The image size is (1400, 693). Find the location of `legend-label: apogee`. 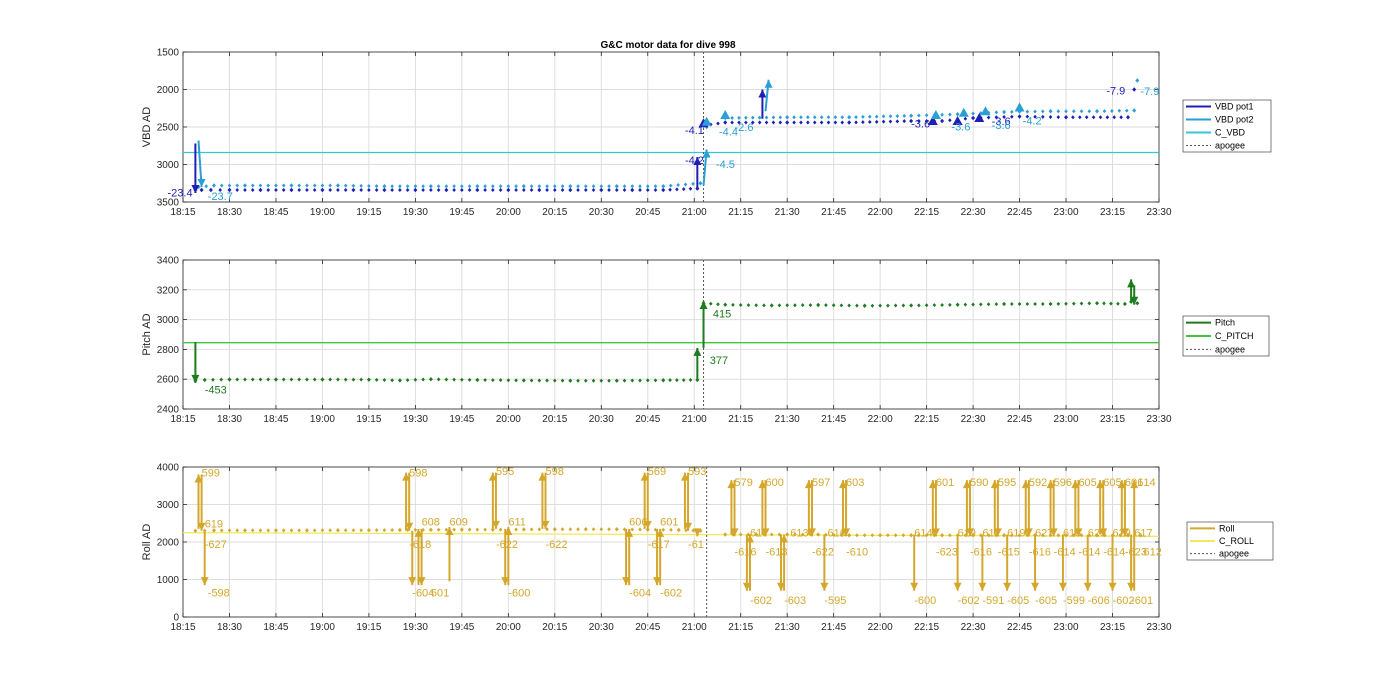

legend-label: apogee is located at coordinates (1230, 349).